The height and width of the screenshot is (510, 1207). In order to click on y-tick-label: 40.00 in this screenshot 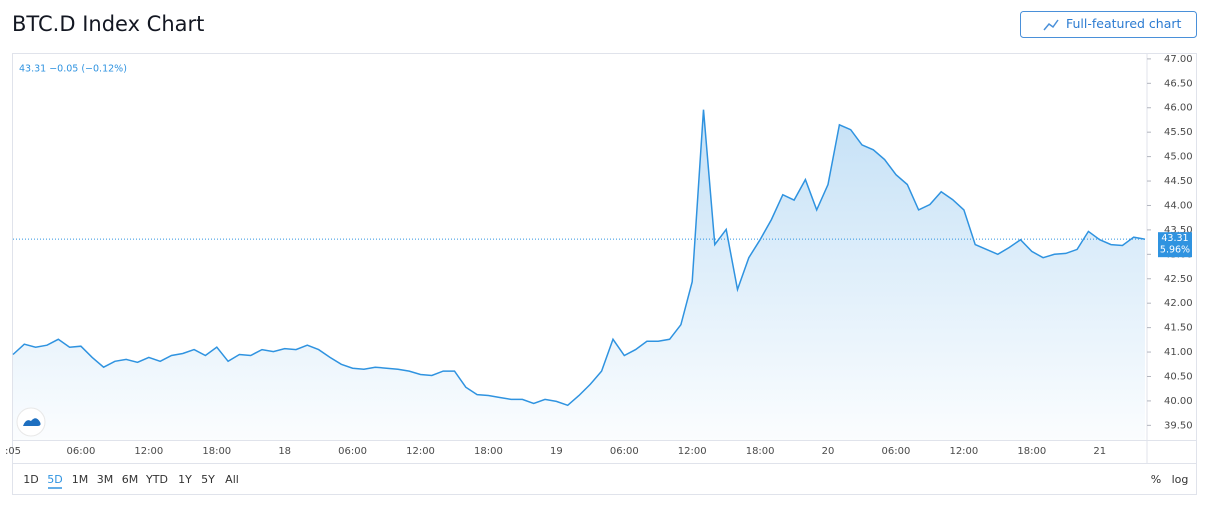, I will do `click(1178, 401)`.